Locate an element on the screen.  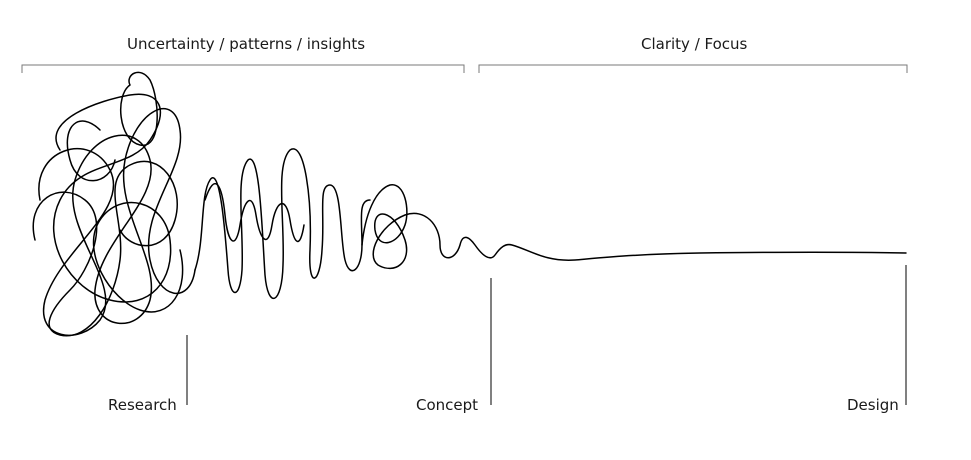
section-label-clarity: Clarity / Focus is located at coordinates (694, 44).